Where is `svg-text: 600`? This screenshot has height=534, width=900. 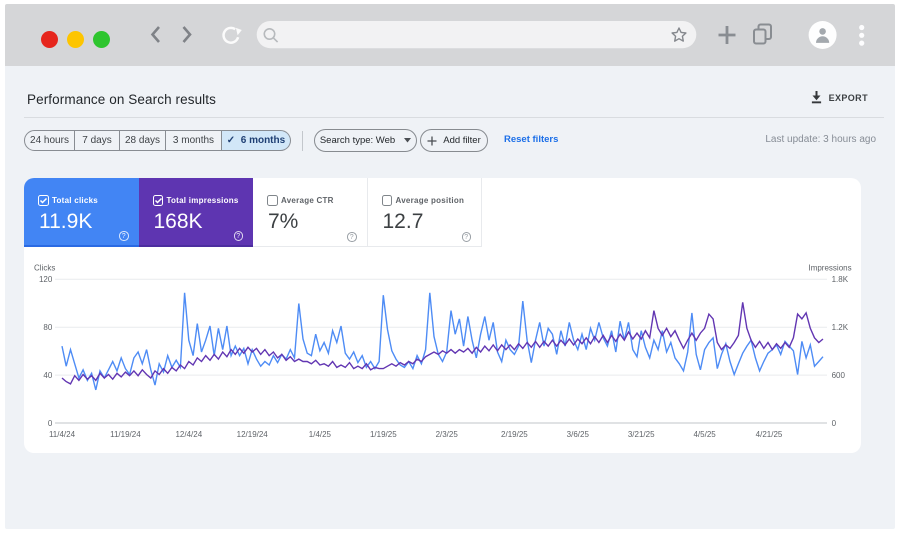
svg-text: 600 is located at coordinates (839, 375).